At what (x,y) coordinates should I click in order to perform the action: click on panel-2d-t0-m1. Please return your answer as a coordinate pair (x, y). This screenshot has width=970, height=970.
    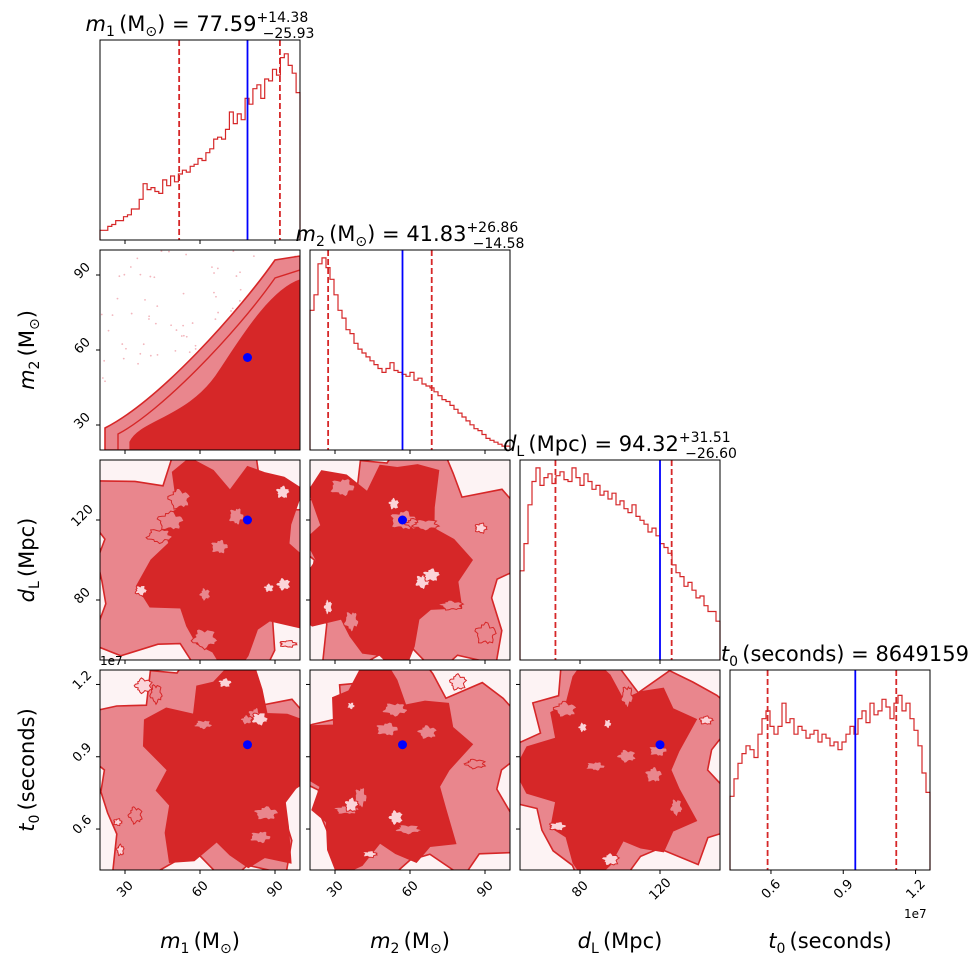
    Looking at the image, I should click on (200, 770).